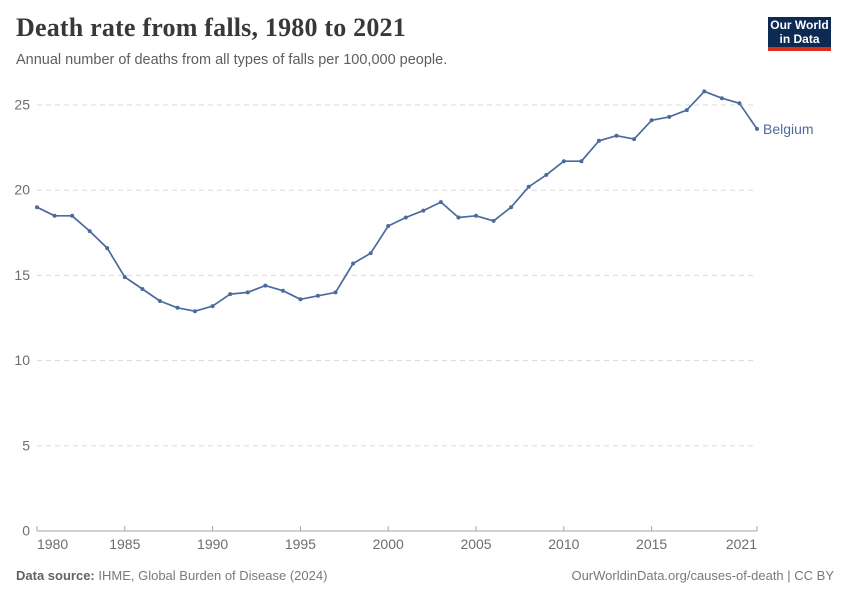 Image resolution: width=850 pixels, height=600 pixels. I want to click on y-tick-label: 25, so click(22, 105).